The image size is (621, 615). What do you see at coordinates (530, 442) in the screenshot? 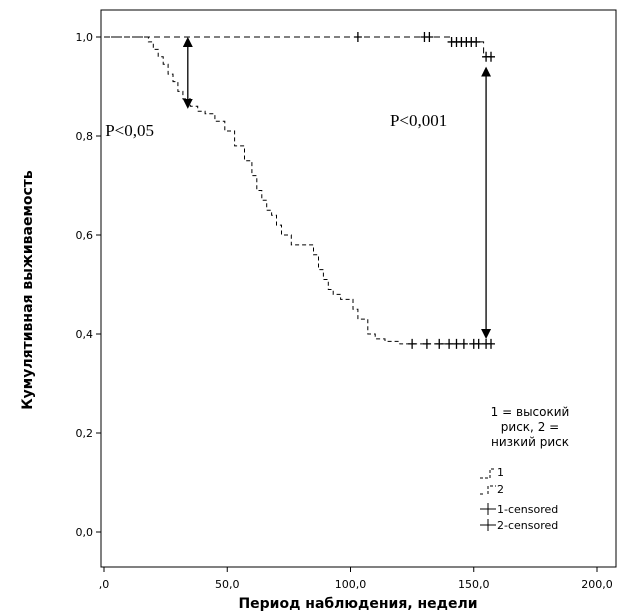
I see `legend-title-line-3: низкий риск` at bounding box center [530, 442].